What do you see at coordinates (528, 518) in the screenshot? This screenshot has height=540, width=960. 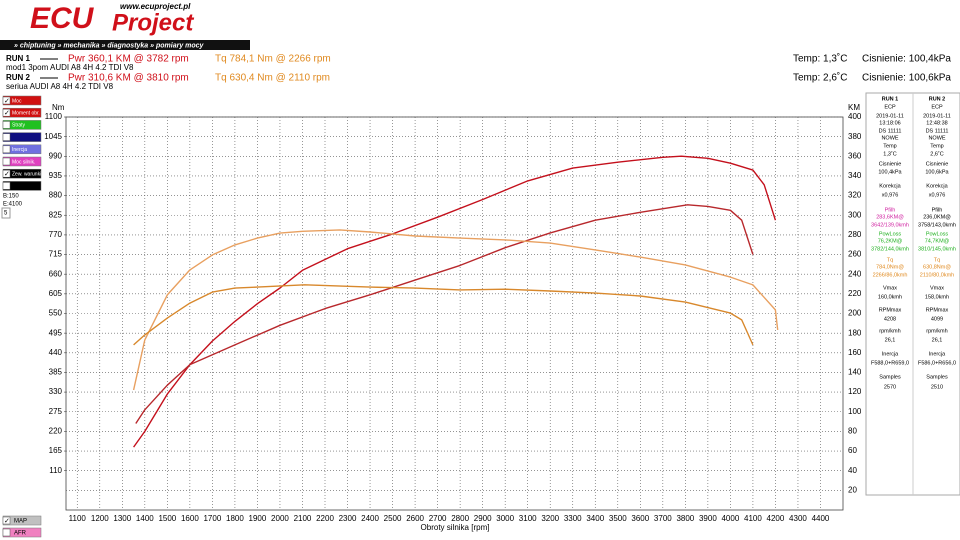 I see `x-tick-label: 3100` at bounding box center [528, 518].